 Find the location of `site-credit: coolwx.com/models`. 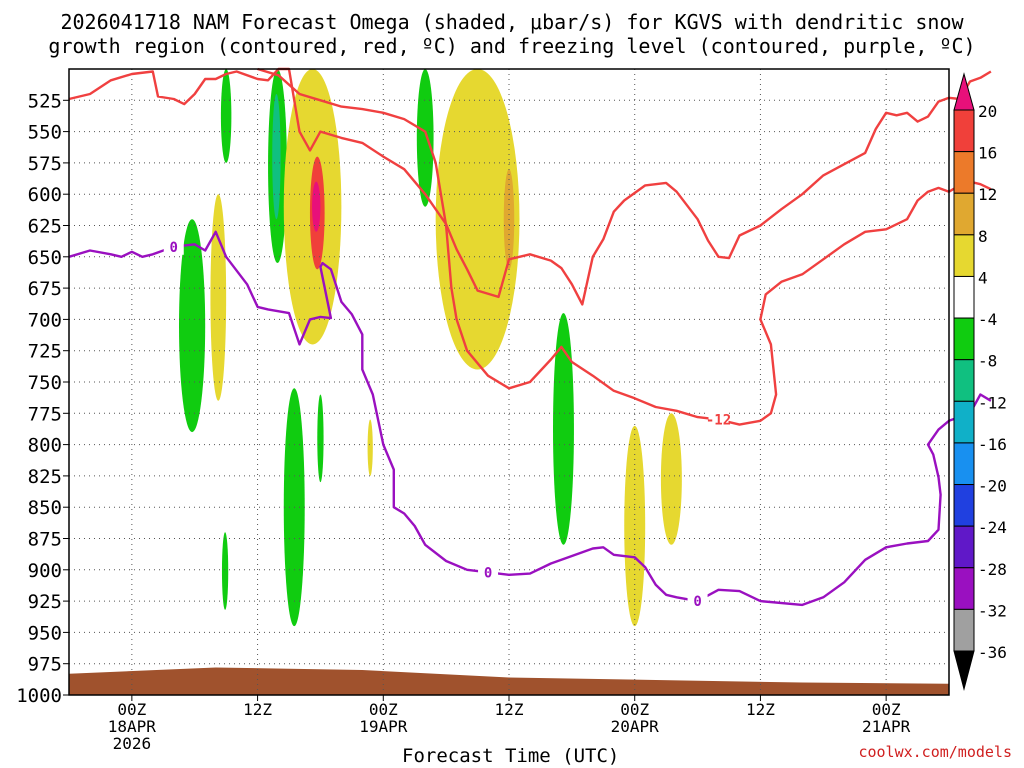

site-credit: coolwx.com/models is located at coordinates (935, 752).